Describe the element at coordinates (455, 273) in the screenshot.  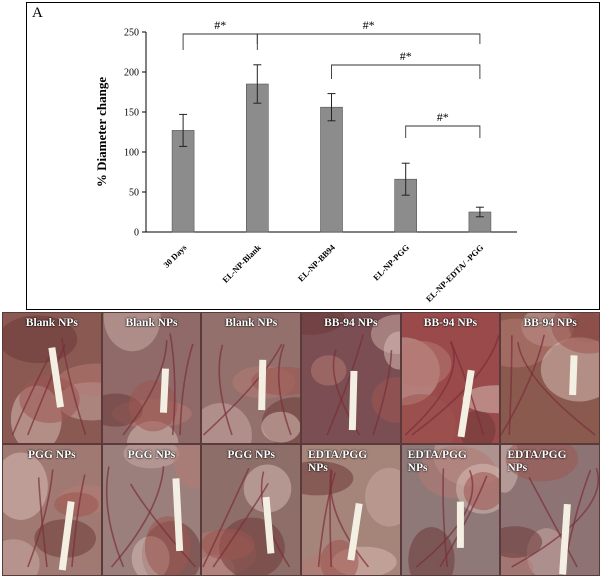
I see `category-label: EL-NP-EDTA/ -PGG` at that location.